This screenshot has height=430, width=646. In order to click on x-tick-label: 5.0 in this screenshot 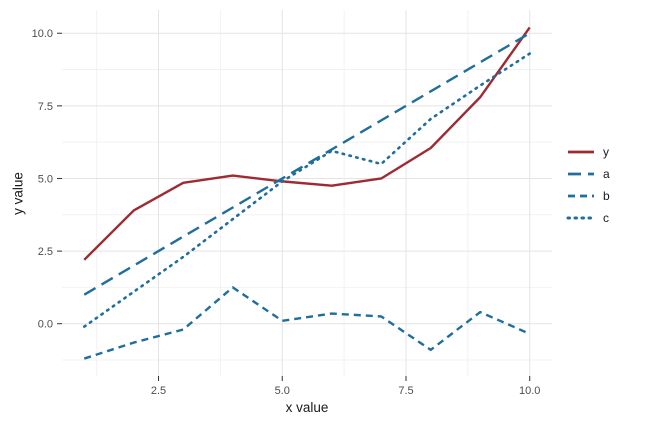, I will do `click(282, 391)`.